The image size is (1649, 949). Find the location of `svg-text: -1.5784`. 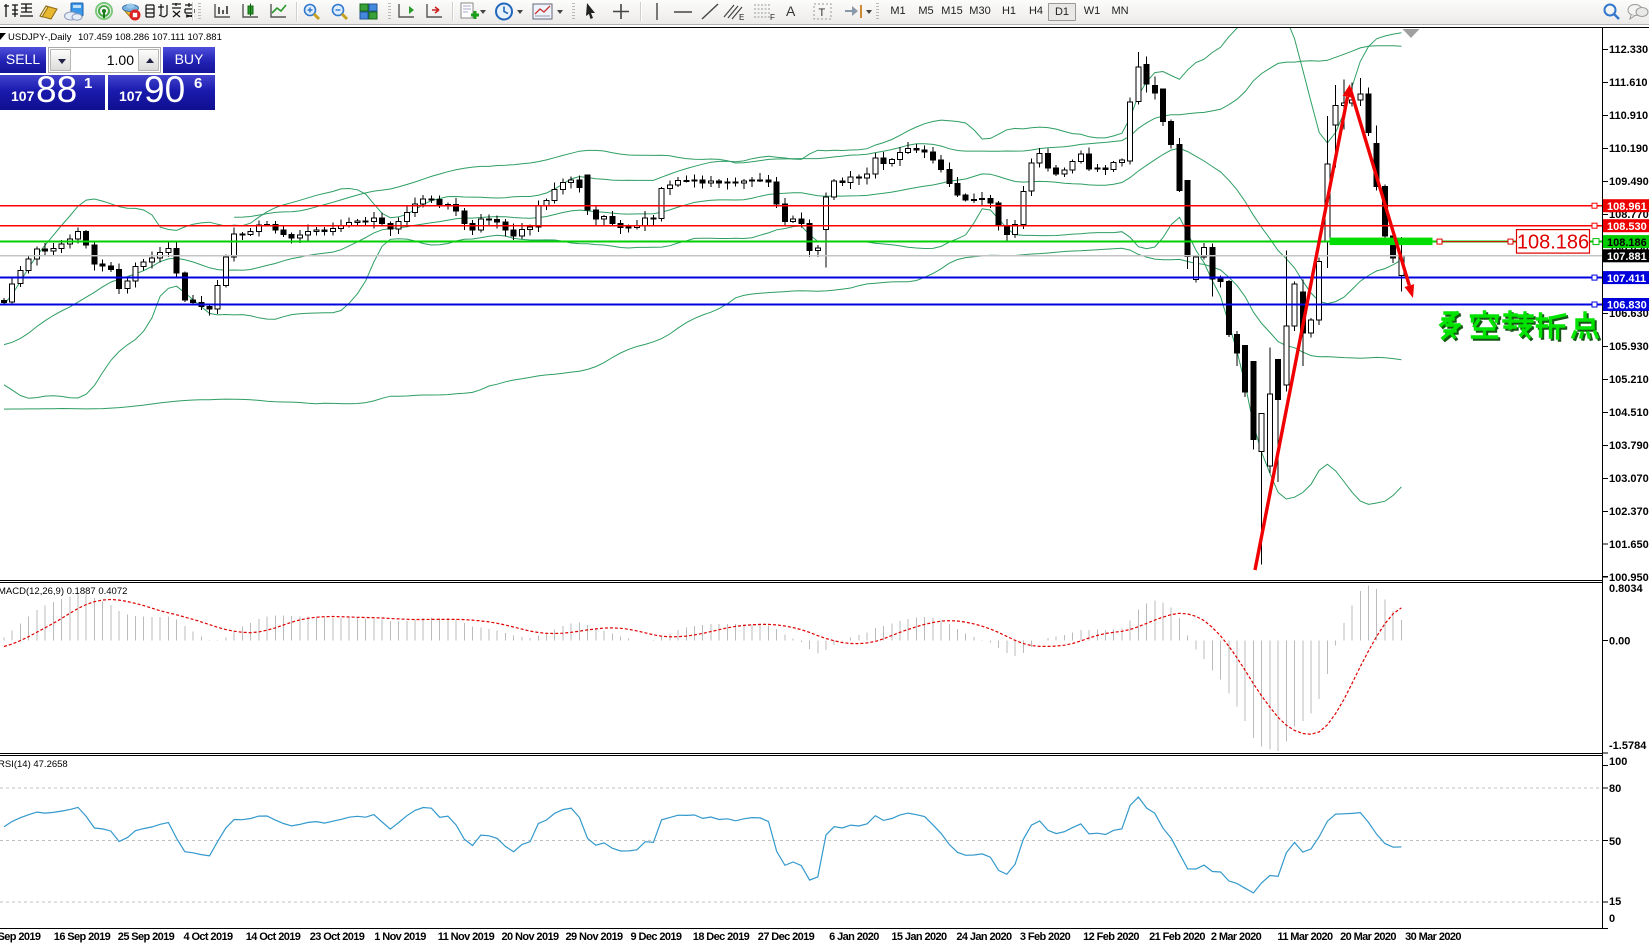

svg-text: -1.5784 is located at coordinates (1628, 746).